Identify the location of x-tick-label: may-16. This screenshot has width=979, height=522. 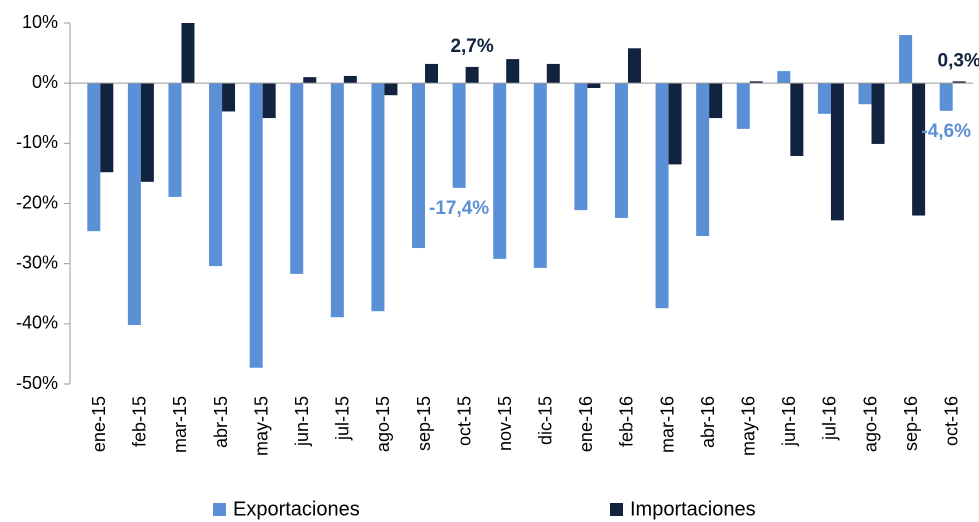
(749, 426).